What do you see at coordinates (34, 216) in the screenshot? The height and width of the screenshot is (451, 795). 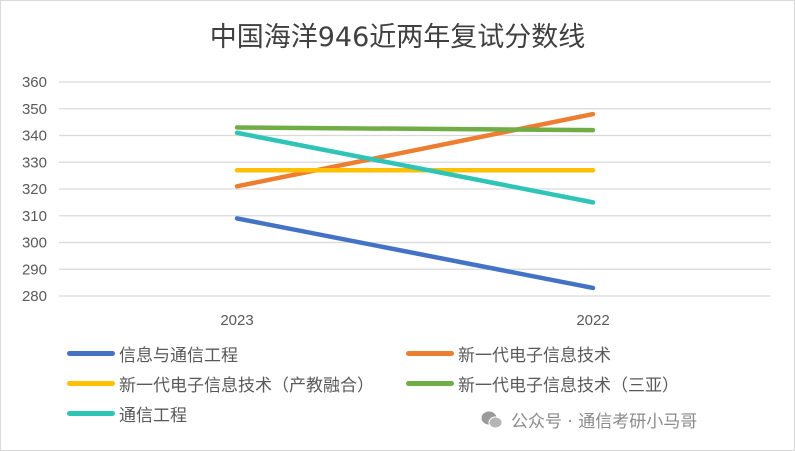 I see `y-tick-label: 310` at bounding box center [34, 216].